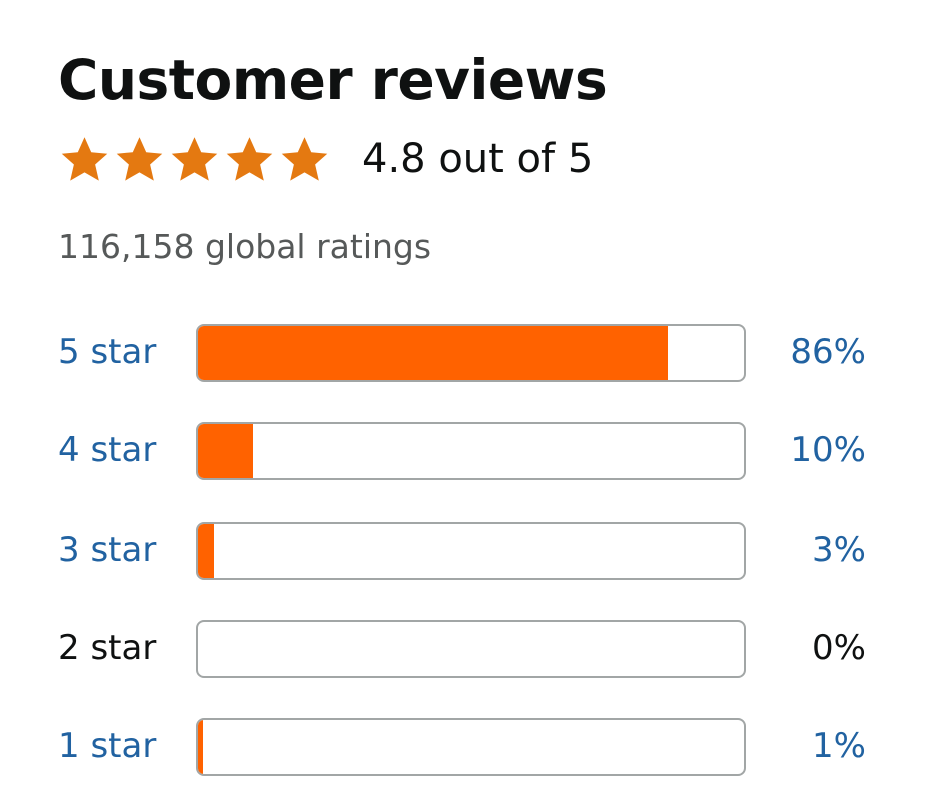 This screenshot has width=944, height=800. What do you see at coordinates (107, 352) in the screenshot?
I see `star-label: 5 star` at bounding box center [107, 352].